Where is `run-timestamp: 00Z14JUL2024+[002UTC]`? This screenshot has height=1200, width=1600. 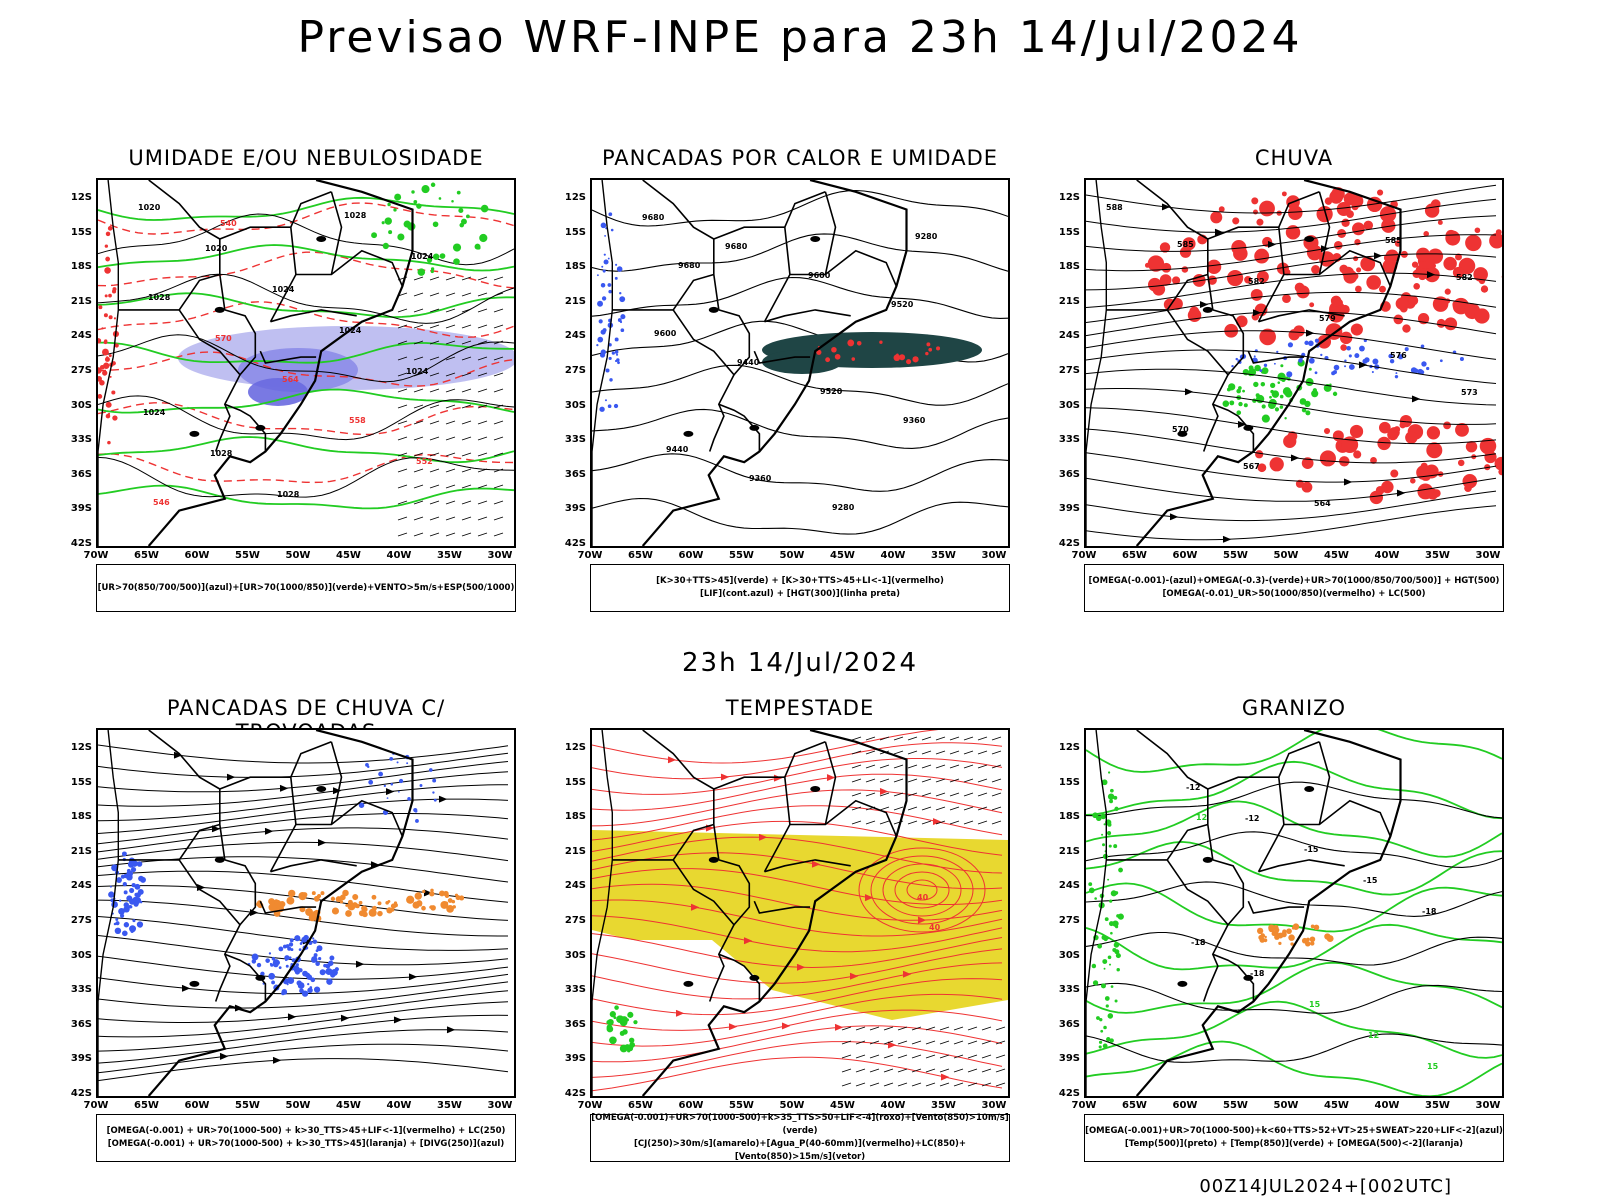
run-timestamp: 00Z14JUL2024+[002UTC] is located at coordinates (1325, 1186).